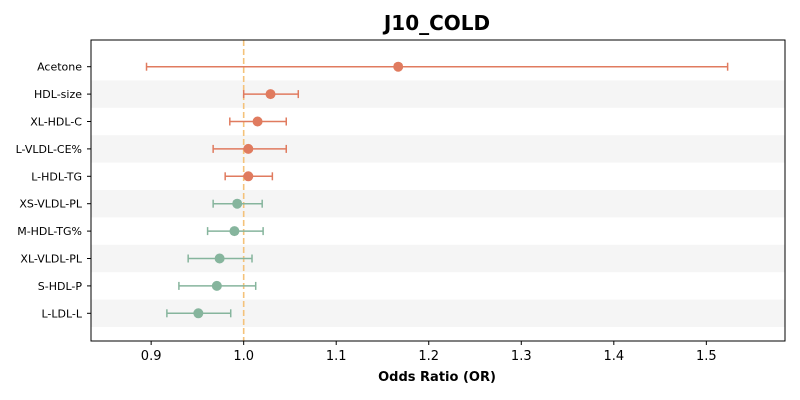 Image resolution: width=800 pixels, height=400 pixels. I want to click on x-tick-label: 1.1, so click(336, 356).